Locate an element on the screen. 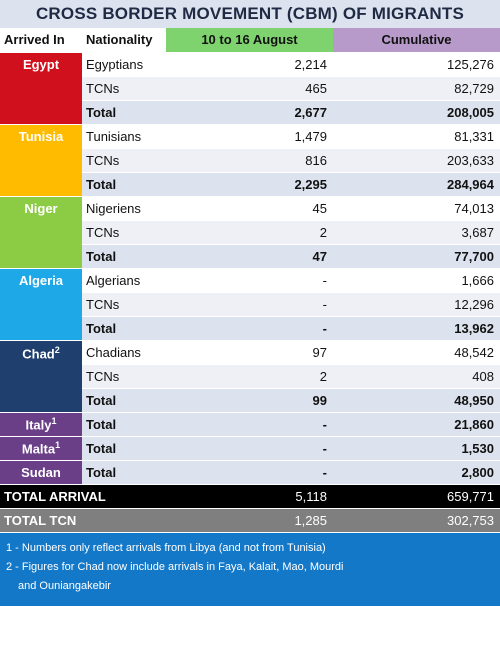 The height and width of the screenshot is (659, 500). table-row: TCNs 816 203,633 is located at coordinates (250, 160).